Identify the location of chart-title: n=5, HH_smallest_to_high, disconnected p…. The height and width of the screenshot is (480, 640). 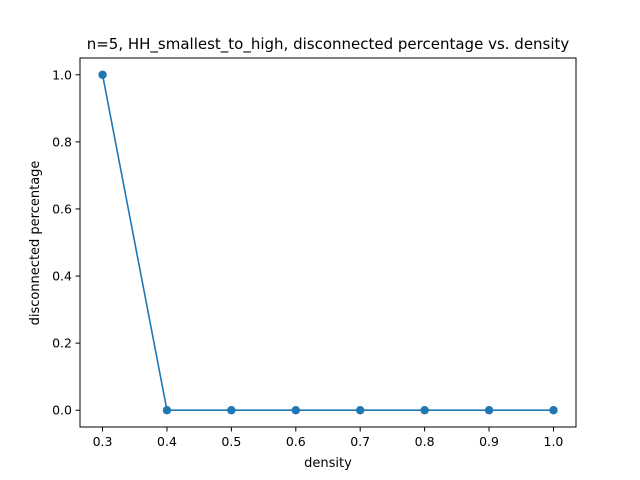
(328, 44).